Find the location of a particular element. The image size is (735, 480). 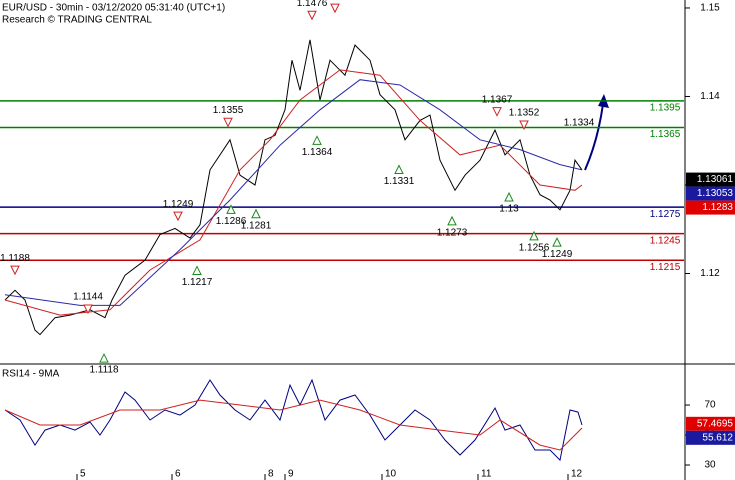

signal-label: 1.1217 is located at coordinates (197, 282).